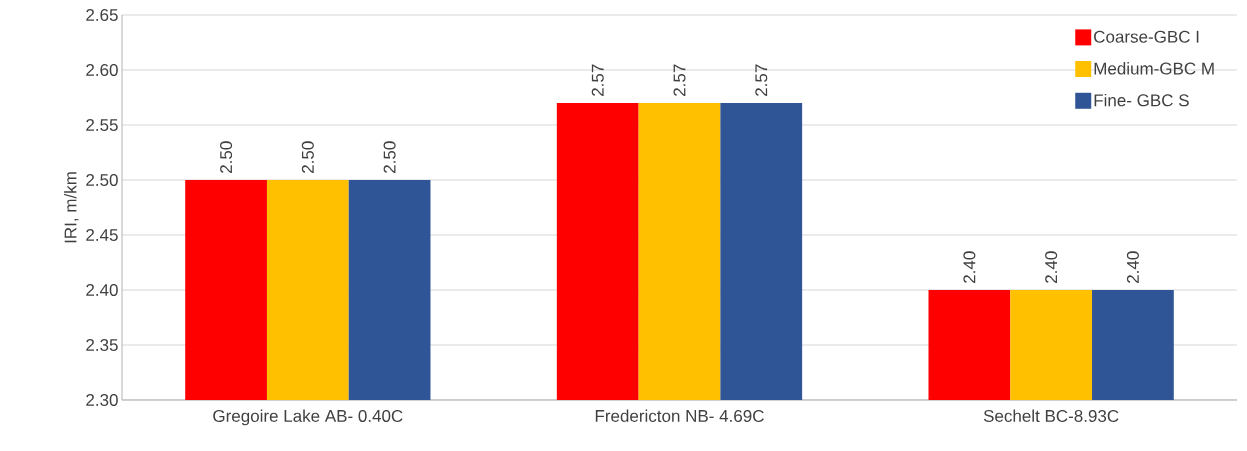  What do you see at coordinates (102, 345) in the screenshot?
I see `text: 2.35` at bounding box center [102, 345].